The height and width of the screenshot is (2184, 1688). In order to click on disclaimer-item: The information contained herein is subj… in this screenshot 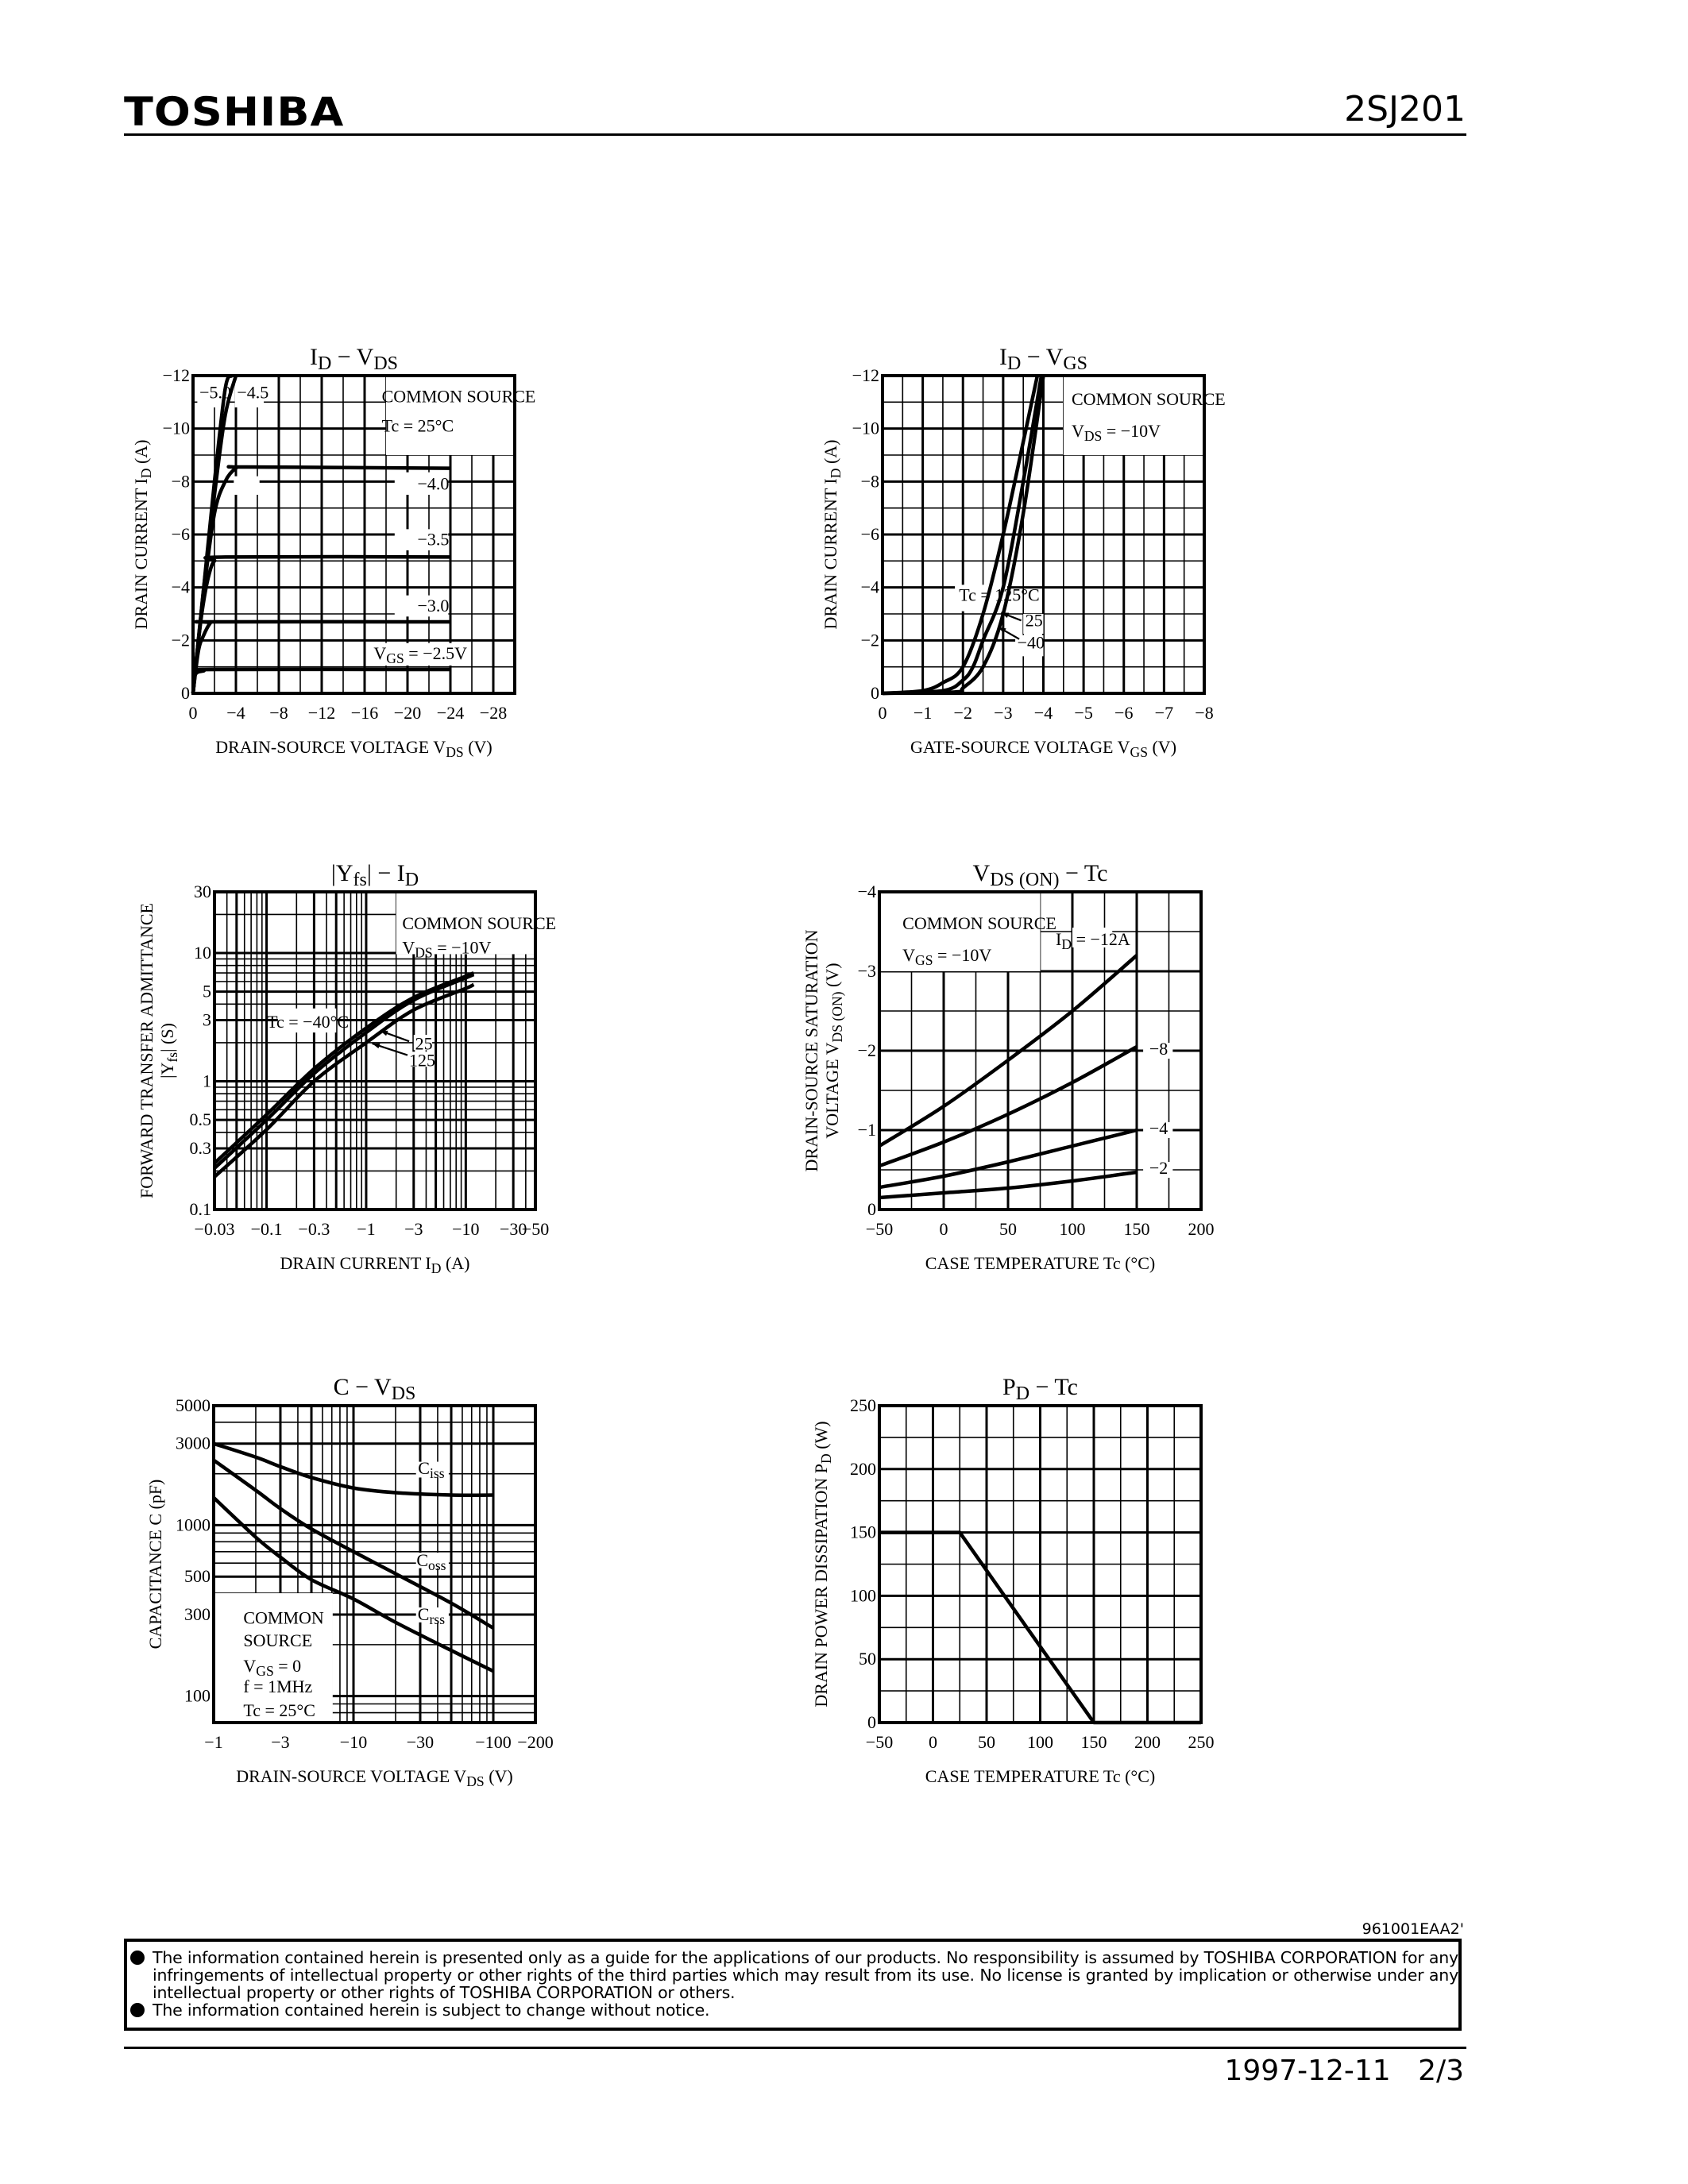, I will do `click(793, 2010)`.